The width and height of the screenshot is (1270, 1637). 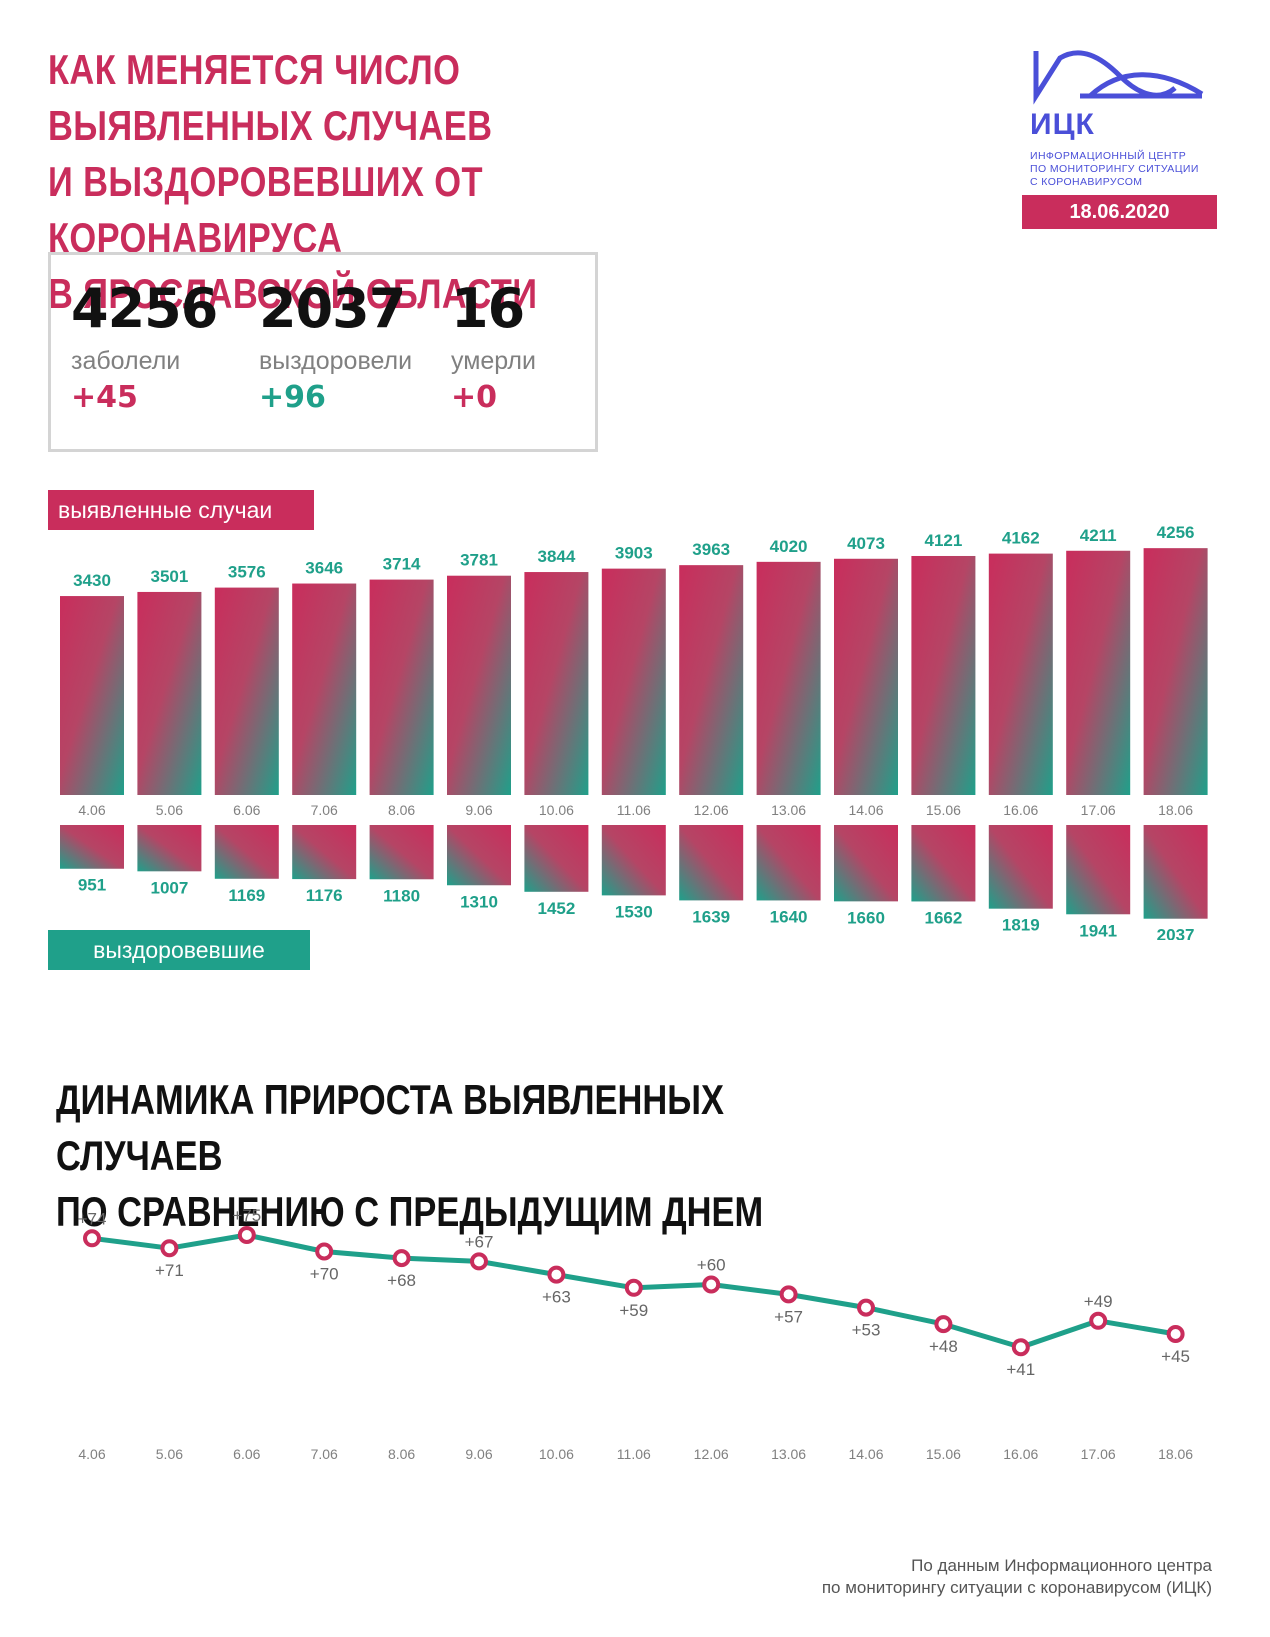 What do you see at coordinates (1175, 1454) in the screenshot?
I see `line-date-label: 18.06` at bounding box center [1175, 1454].